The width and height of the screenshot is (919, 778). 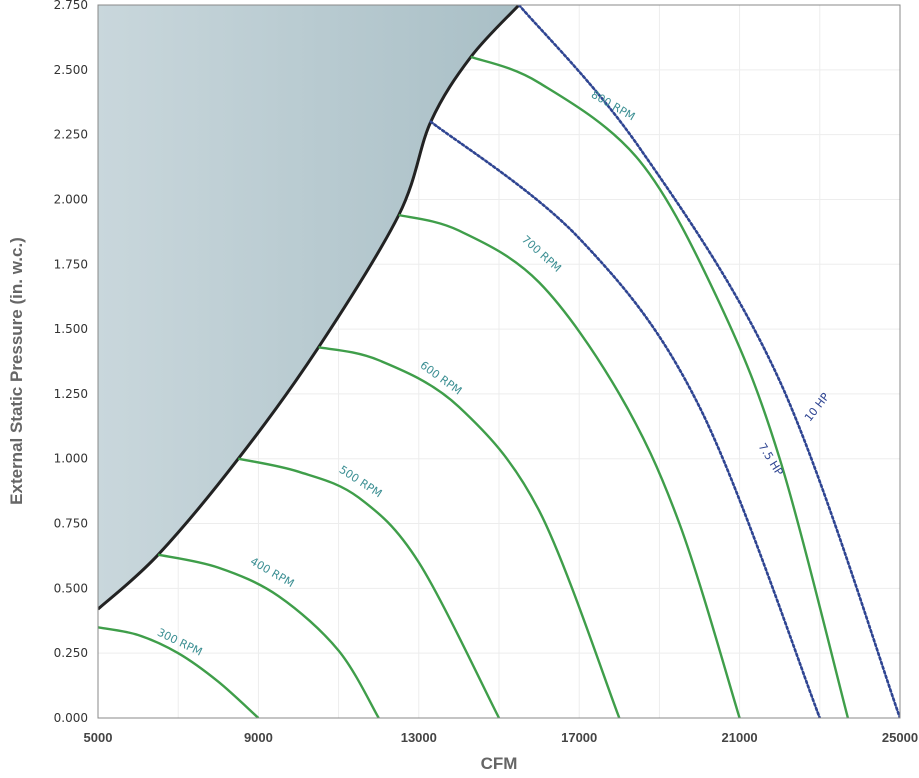 What do you see at coordinates (258, 737) in the screenshot?
I see `x-tick-label: 9000` at bounding box center [258, 737].